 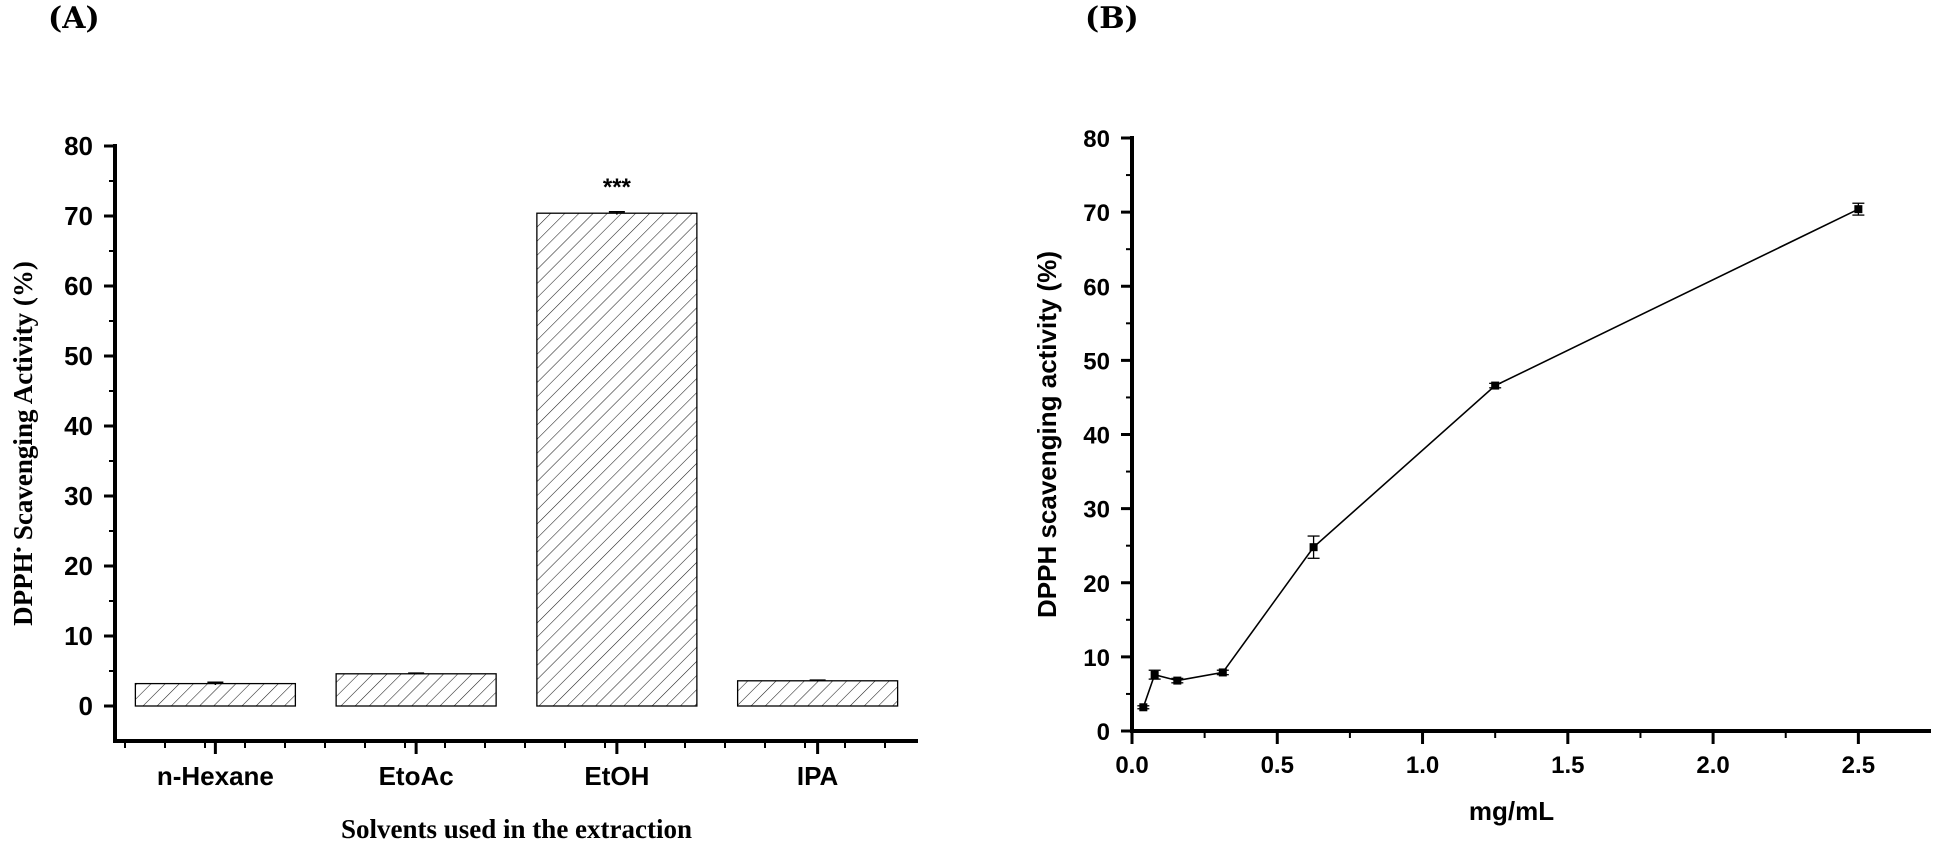 I want to click on chart-b-x-tick-label: 0.5, so click(x=1277, y=765).